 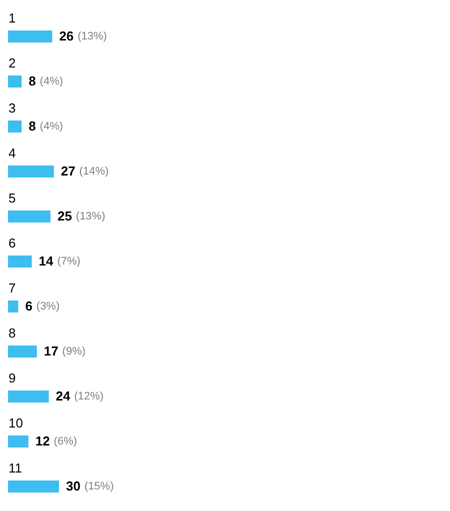 I want to click on y-tick-label: 5, so click(x=12, y=198).